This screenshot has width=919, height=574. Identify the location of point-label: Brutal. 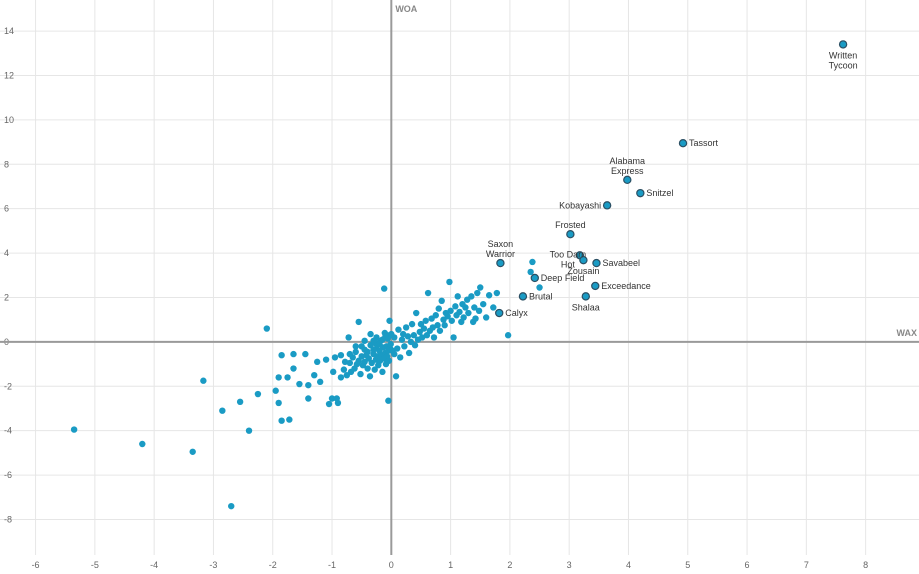
(541, 296).